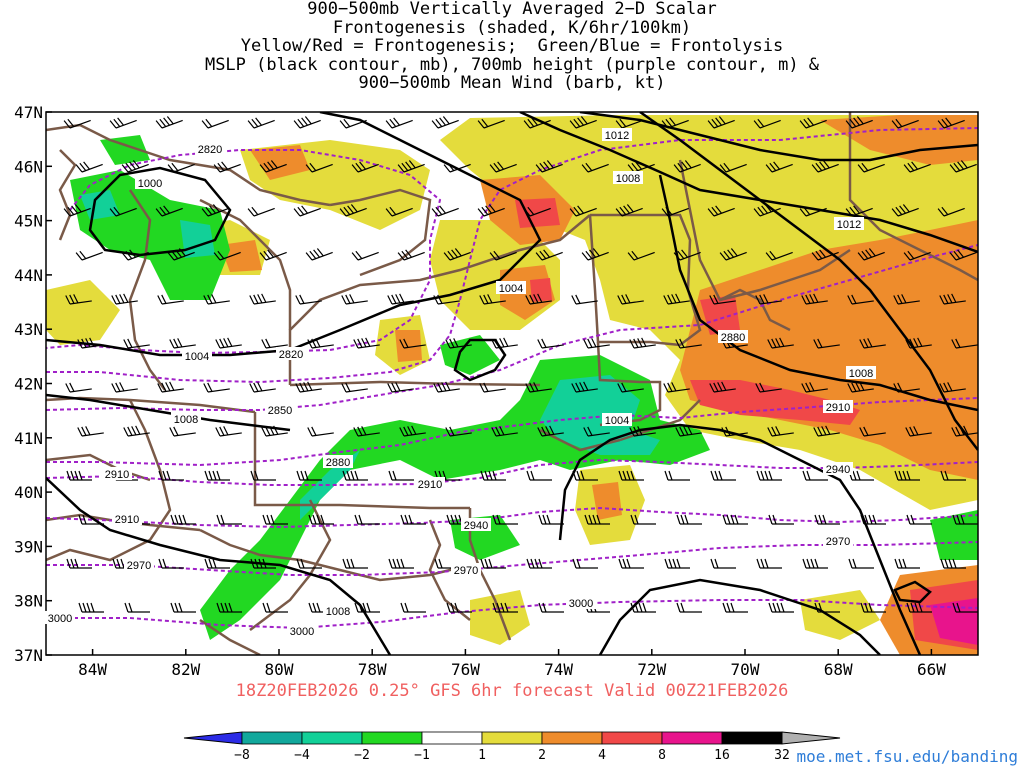  Describe the element at coordinates (602, 755) in the screenshot. I see `colorbar-label: 4` at that location.